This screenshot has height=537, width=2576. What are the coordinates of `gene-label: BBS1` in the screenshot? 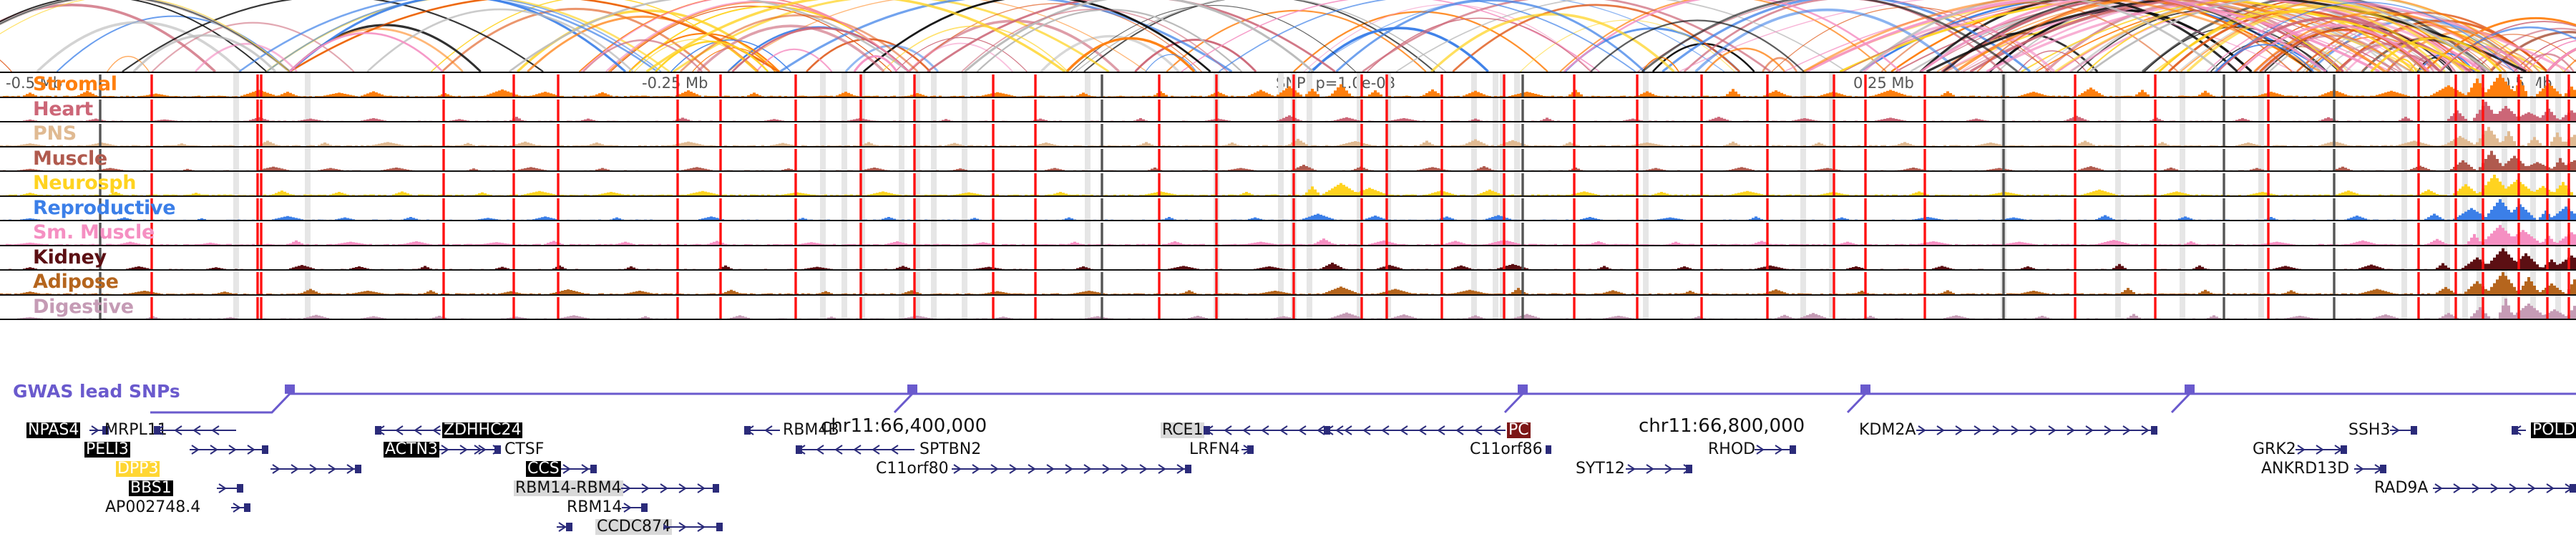 It's located at (151, 488).